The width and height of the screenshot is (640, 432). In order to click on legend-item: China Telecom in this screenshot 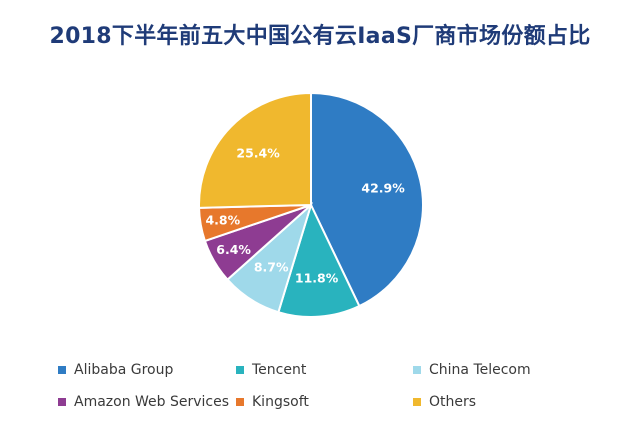, I will do `click(472, 370)`.